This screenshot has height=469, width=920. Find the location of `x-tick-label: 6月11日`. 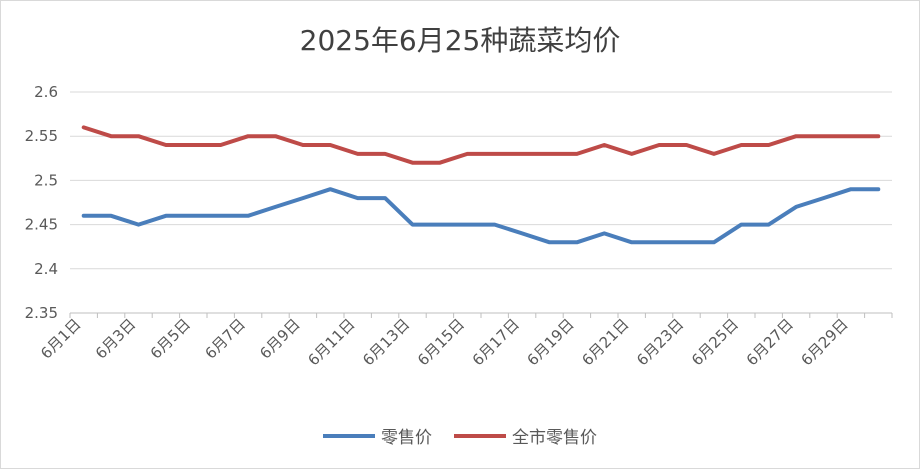

x-tick-label: 6月11日 is located at coordinates (331, 342).